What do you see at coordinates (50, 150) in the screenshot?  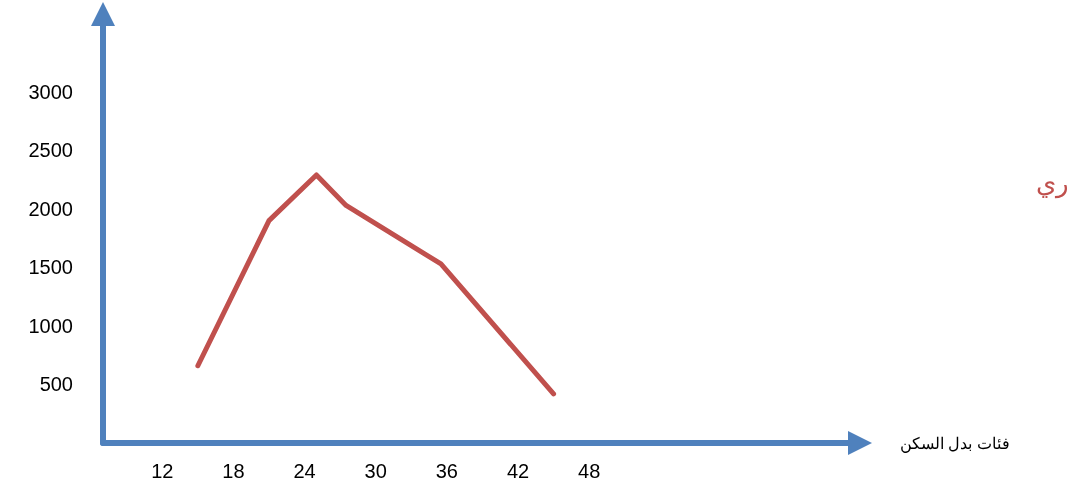 I see `y-tick-label: 2500` at bounding box center [50, 150].